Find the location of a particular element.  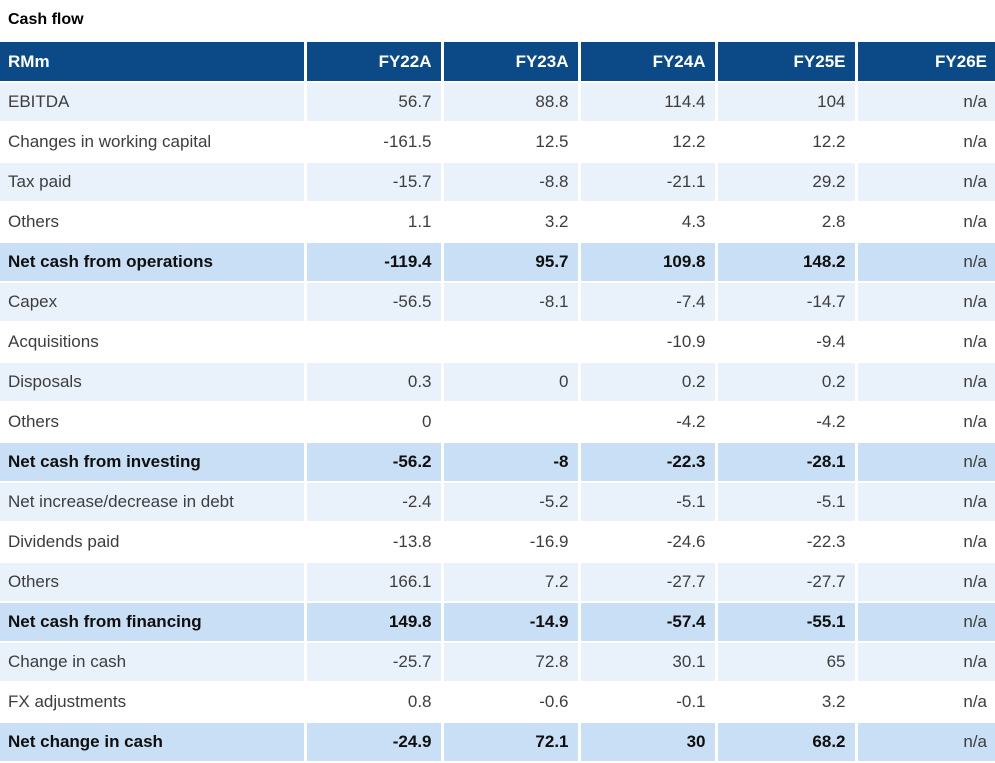

table-row: EBITDA 56.7 88.8 114.4 104 n/a is located at coordinates (497, 102).